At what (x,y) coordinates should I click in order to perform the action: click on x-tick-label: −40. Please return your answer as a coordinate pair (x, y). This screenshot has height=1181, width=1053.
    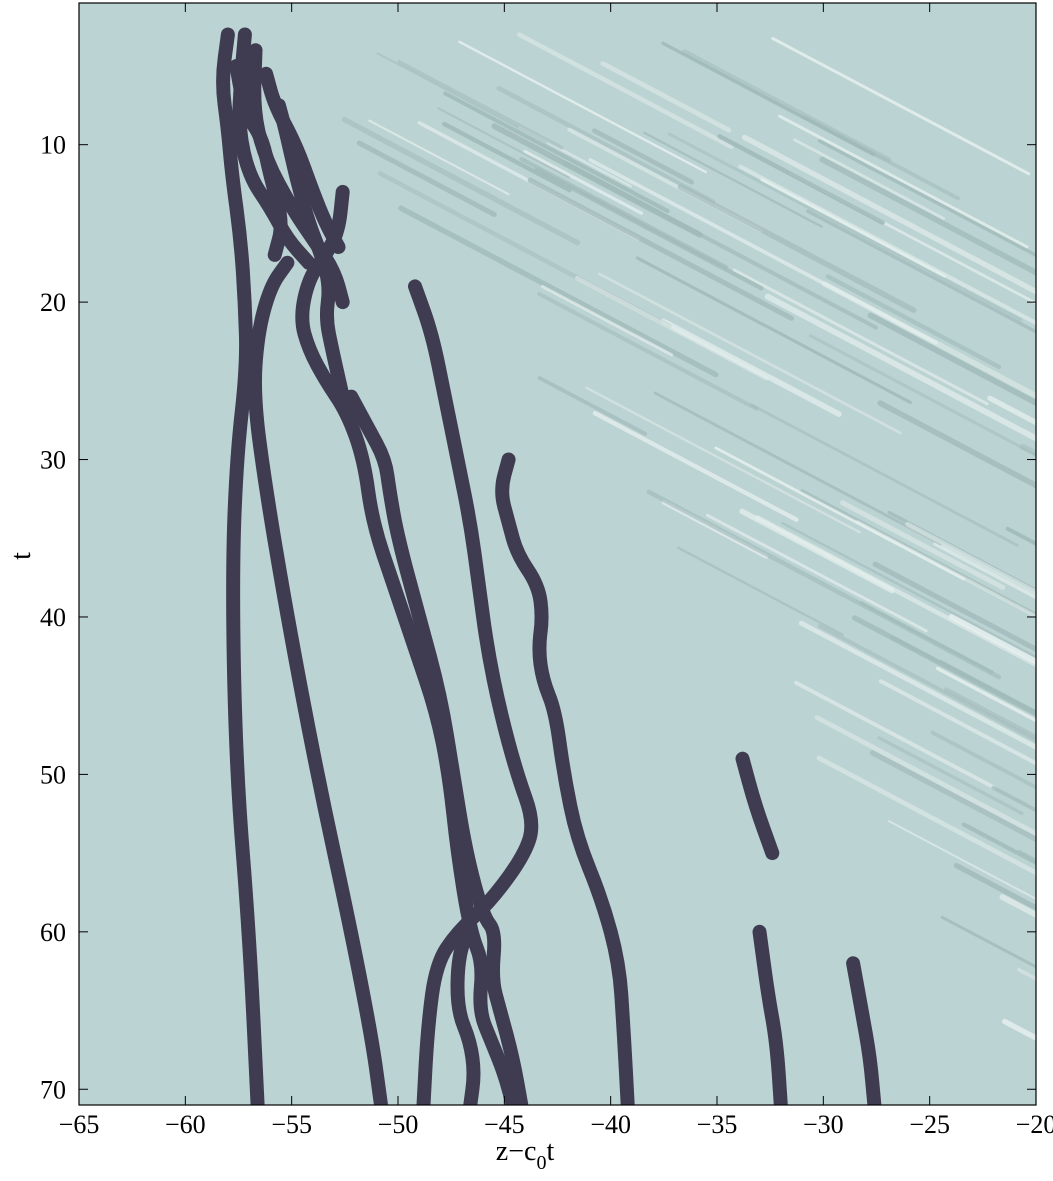
    Looking at the image, I should click on (610, 1124).